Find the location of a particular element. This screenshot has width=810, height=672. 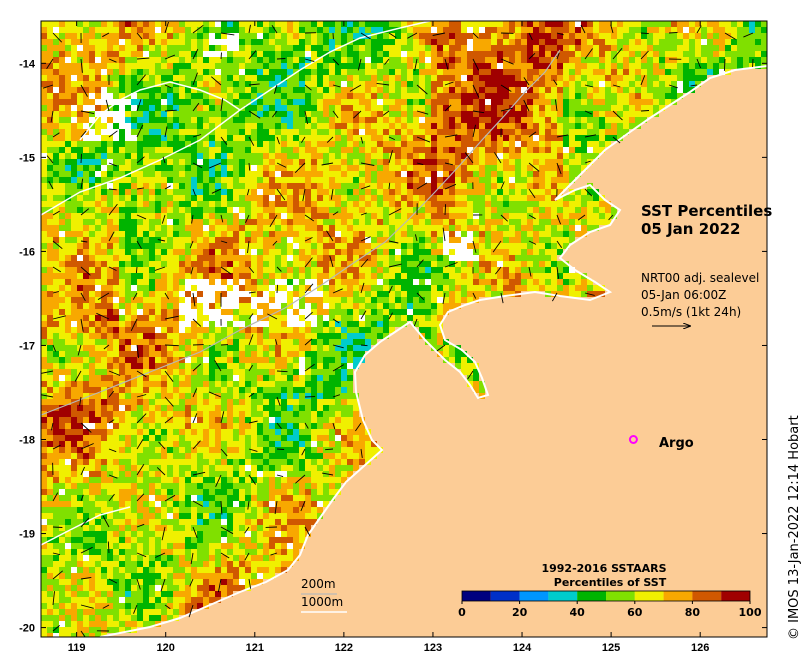

colorbar-tick-label: 60 is located at coordinates (635, 612).